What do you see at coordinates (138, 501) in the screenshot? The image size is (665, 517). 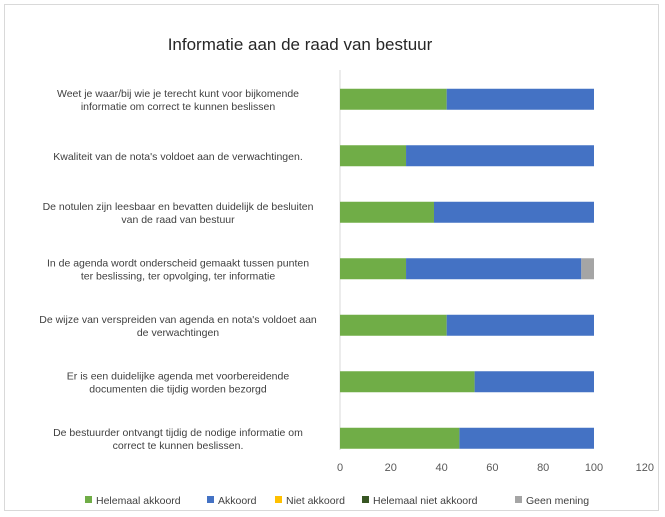 I see `legend-label: Helemaal akkoord` at bounding box center [138, 501].